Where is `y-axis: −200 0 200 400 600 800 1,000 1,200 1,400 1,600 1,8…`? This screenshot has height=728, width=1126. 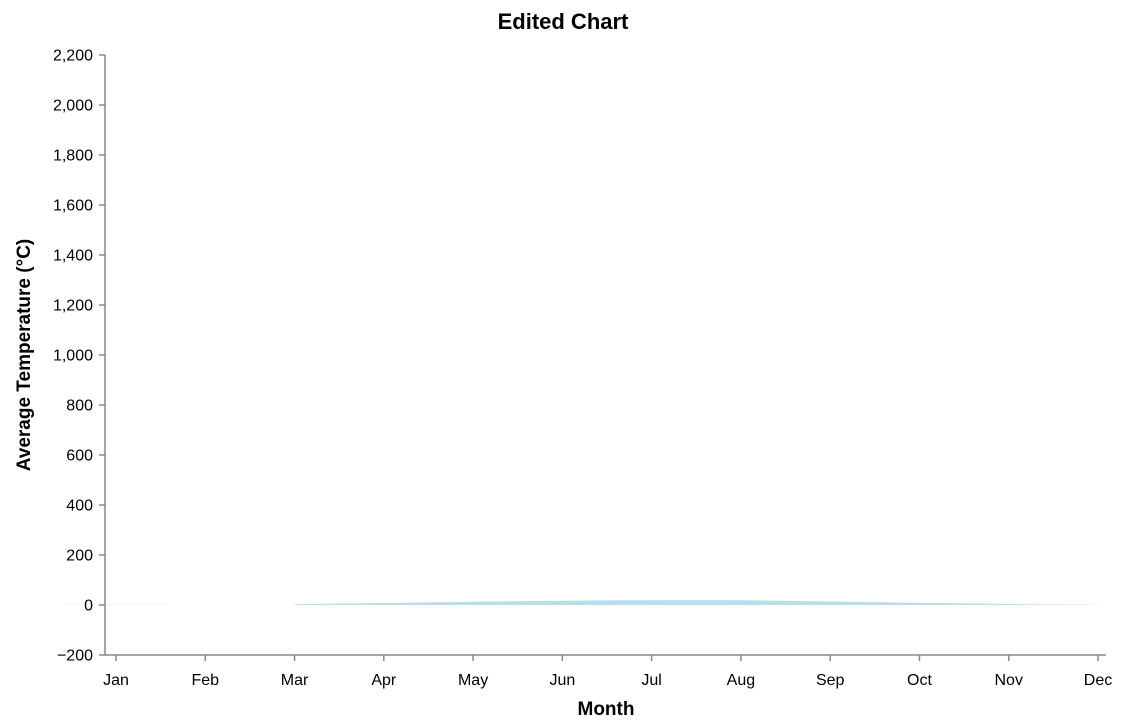 y-axis: −200 0 200 400 600 800 1,000 1,200 1,400 1,600 1,8… is located at coordinates (79, 356).